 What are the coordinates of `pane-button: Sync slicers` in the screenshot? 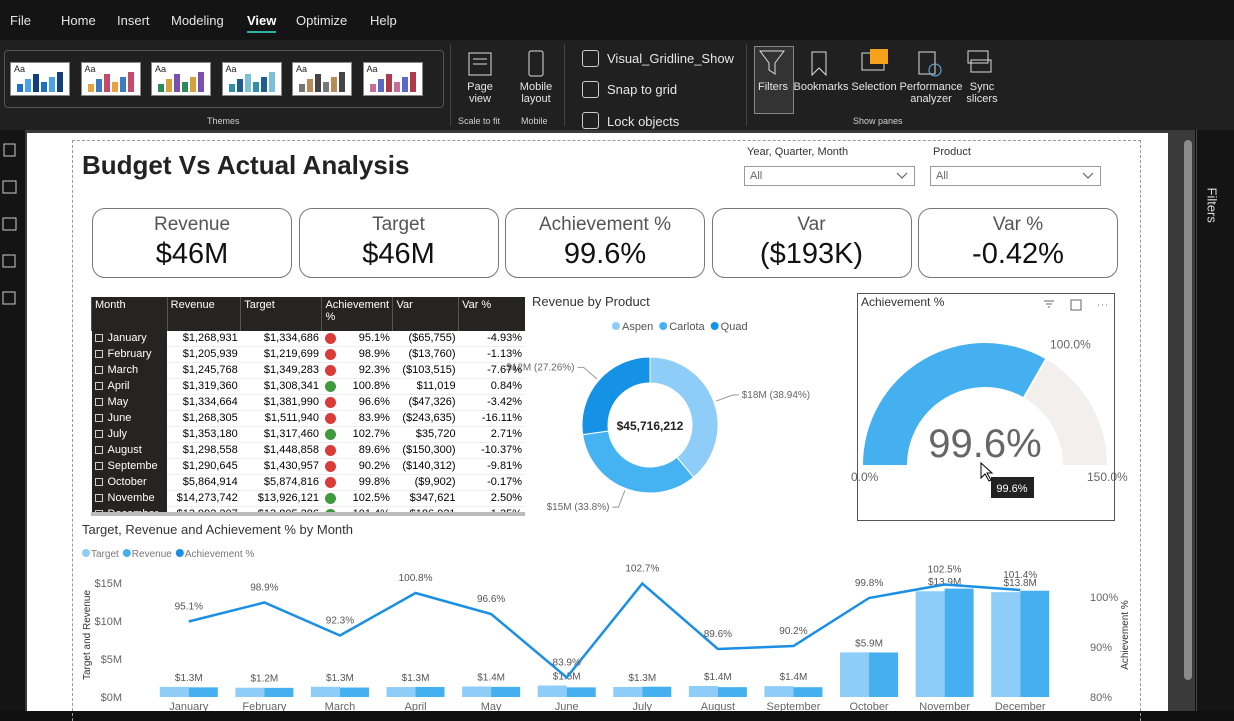 It's located at (982, 93).